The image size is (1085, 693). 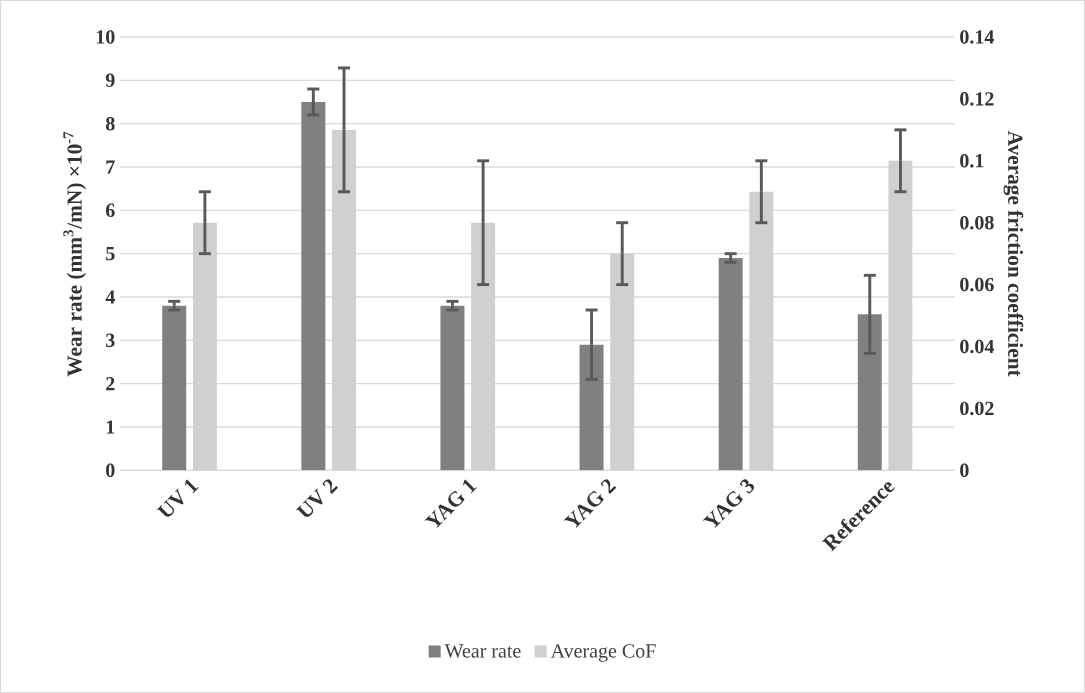 I want to click on y2-tick-label: 0.1, so click(x=972, y=161).